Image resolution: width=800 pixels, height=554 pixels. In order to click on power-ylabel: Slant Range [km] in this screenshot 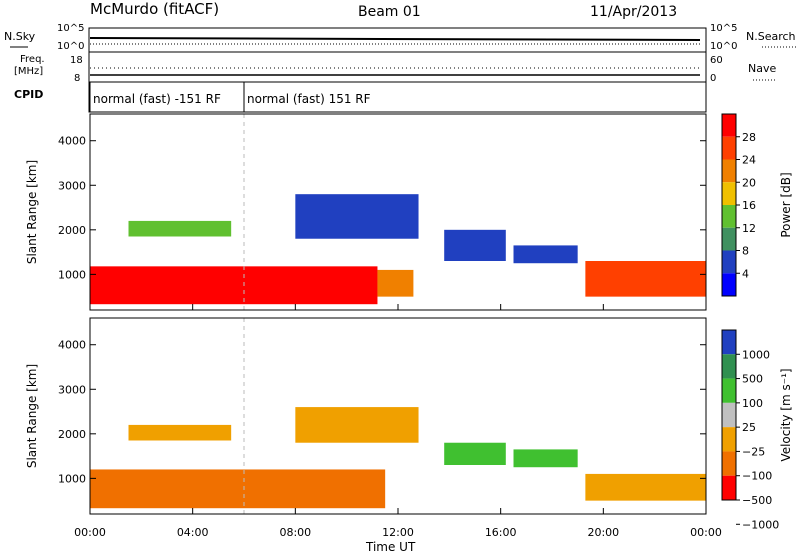, I will do `click(32, 212)`.